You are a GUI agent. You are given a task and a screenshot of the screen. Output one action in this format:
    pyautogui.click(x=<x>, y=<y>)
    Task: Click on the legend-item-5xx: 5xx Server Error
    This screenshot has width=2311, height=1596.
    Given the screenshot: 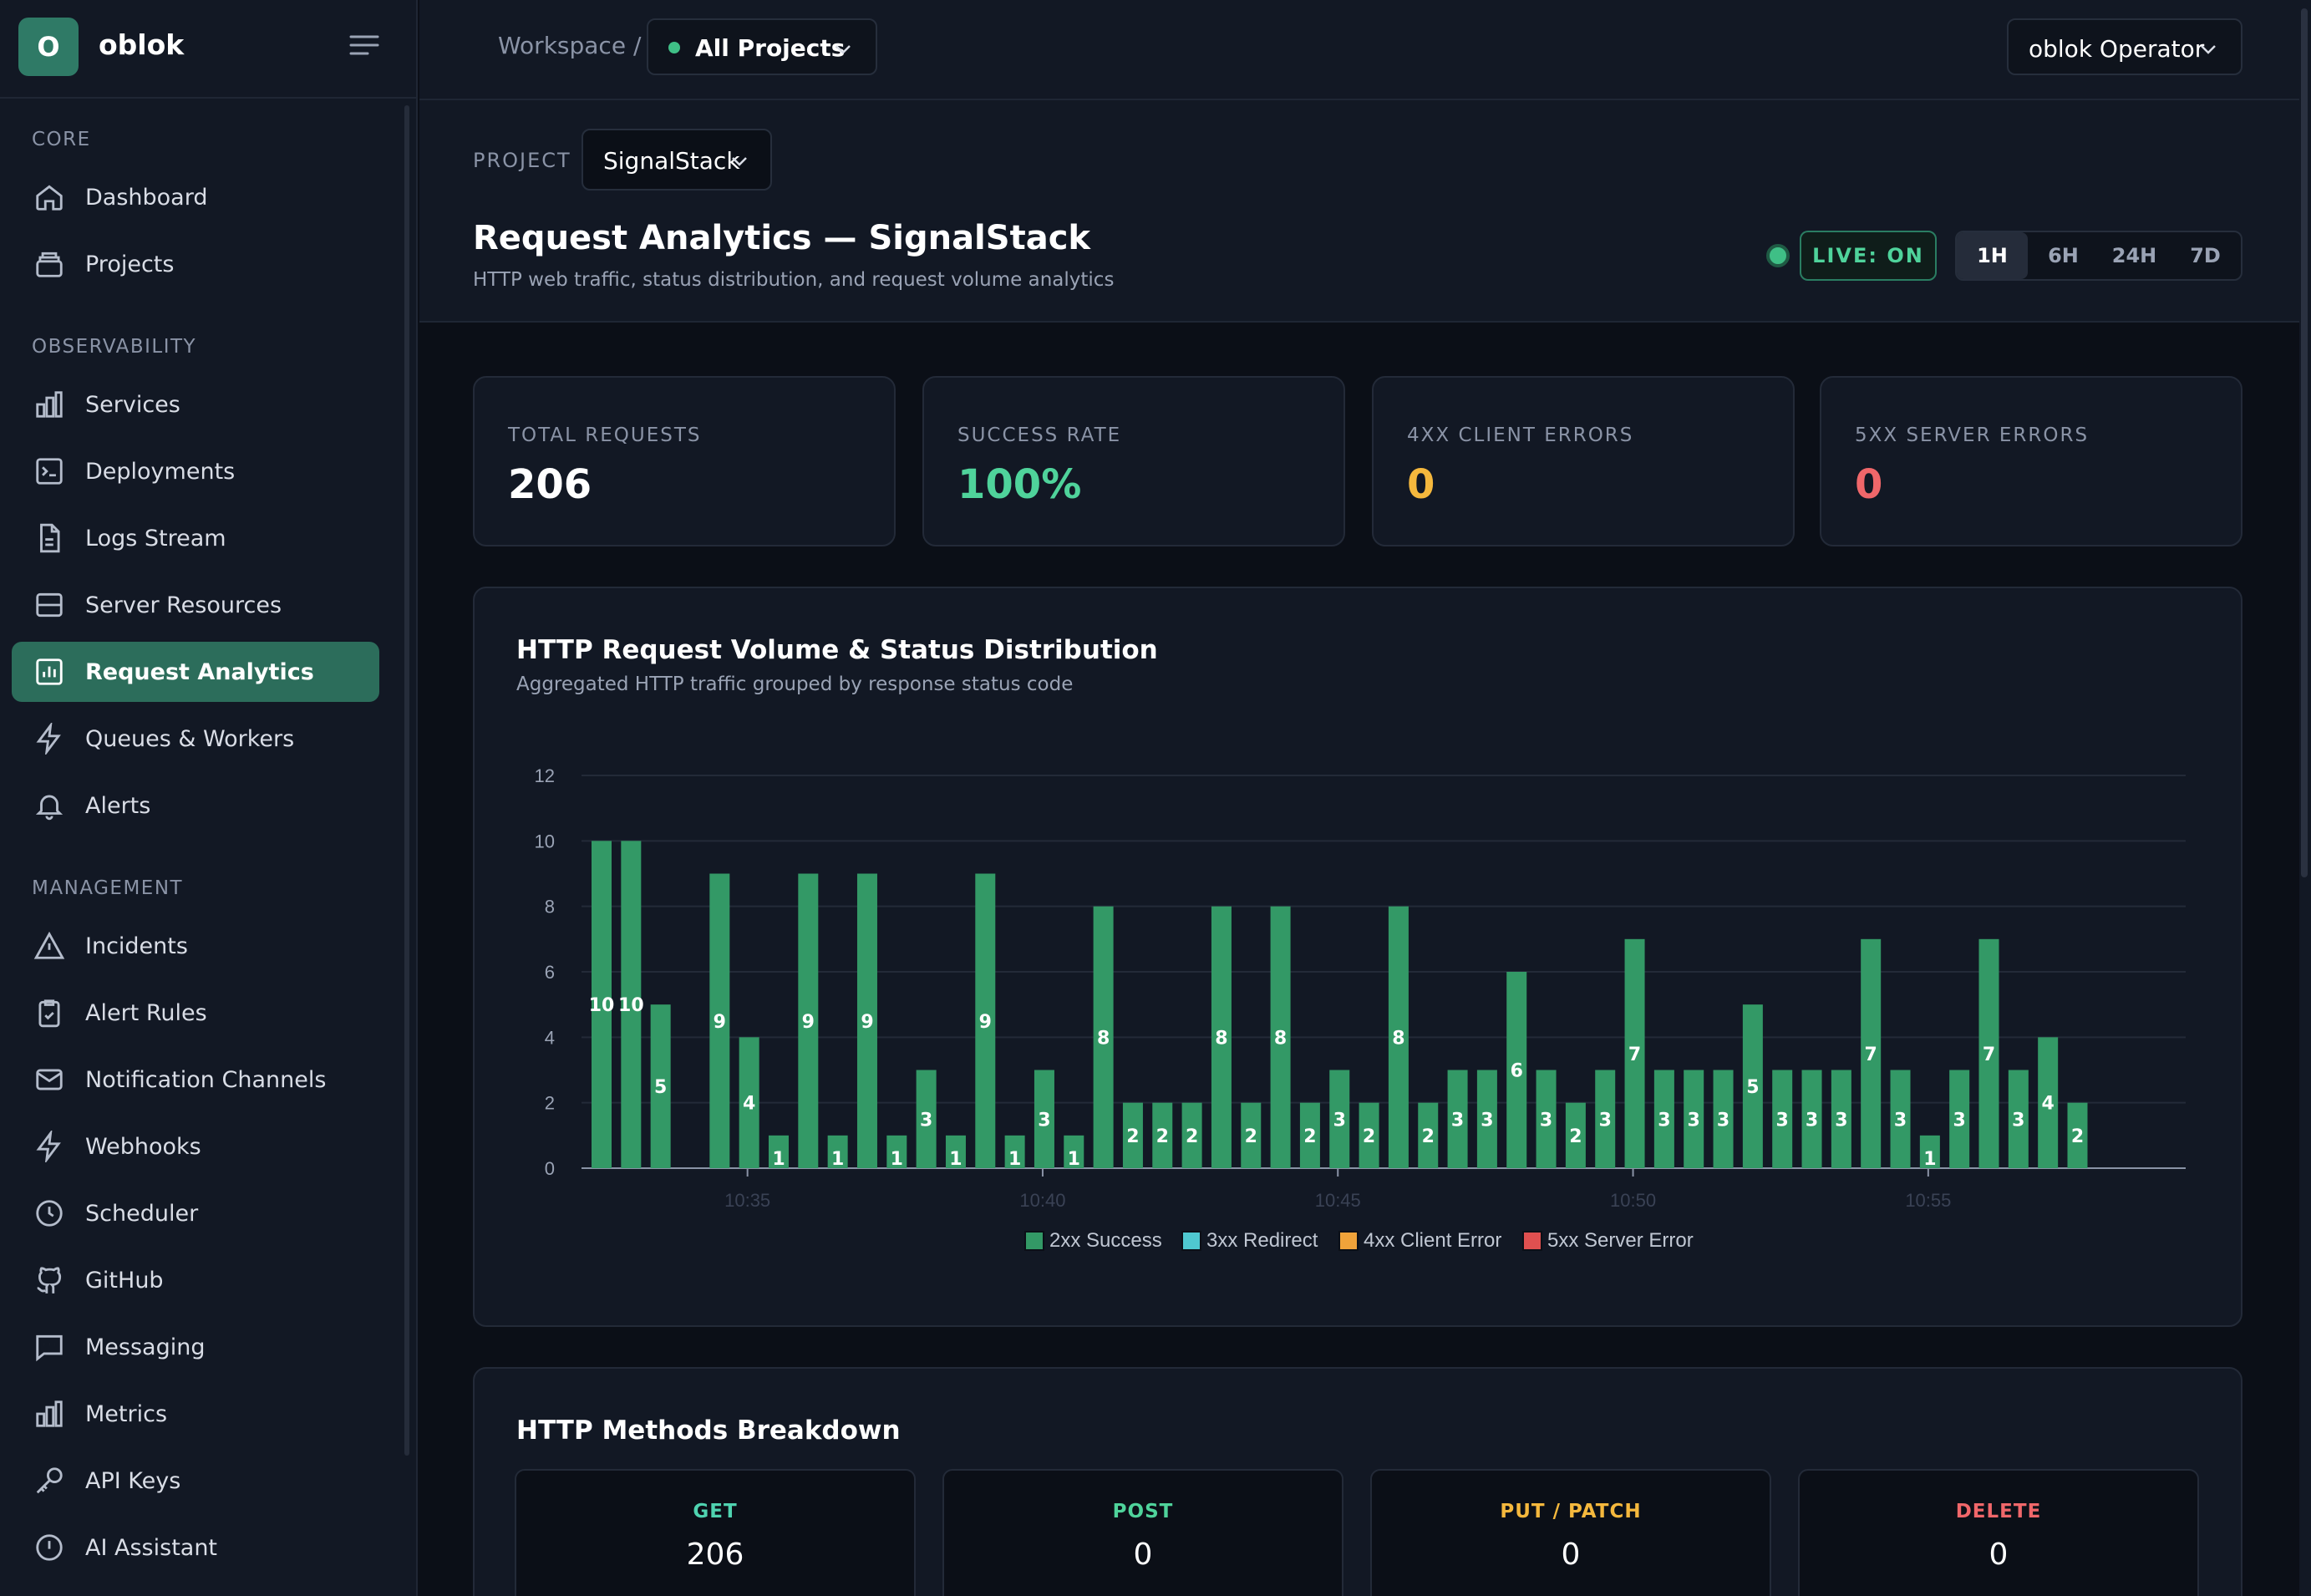 What is the action you would take?
    pyautogui.click(x=1608, y=1240)
    